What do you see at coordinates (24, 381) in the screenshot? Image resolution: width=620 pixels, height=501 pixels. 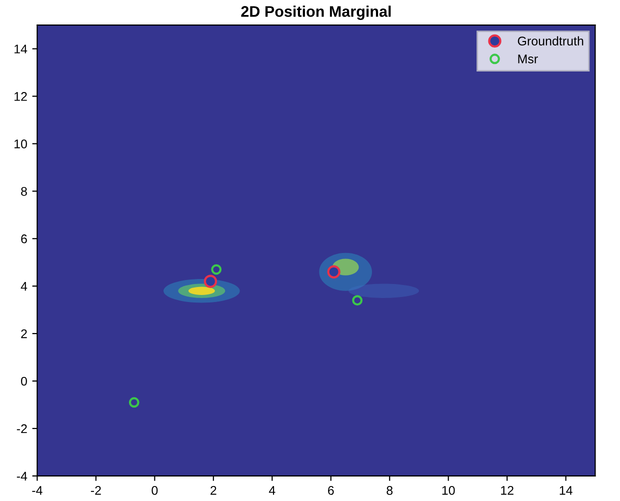 I see `y-tick-label: 0` at bounding box center [24, 381].